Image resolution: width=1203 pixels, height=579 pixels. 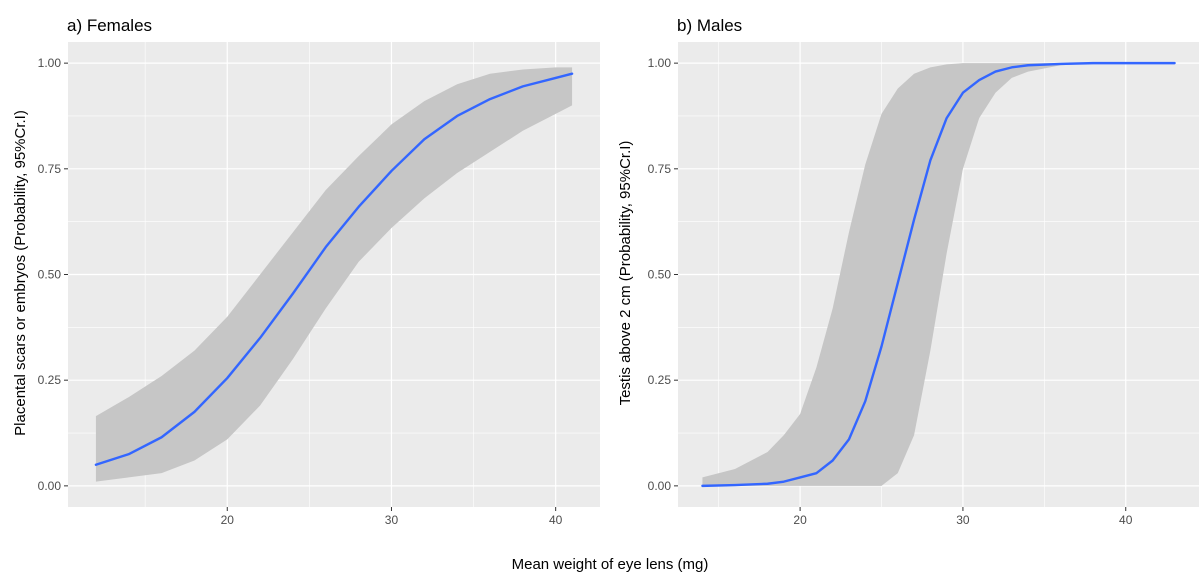 What do you see at coordinates (50, 486) in the screenshot?
I see `panel-a-y-tick-label: 0.00` at bounding box center [50, 486].